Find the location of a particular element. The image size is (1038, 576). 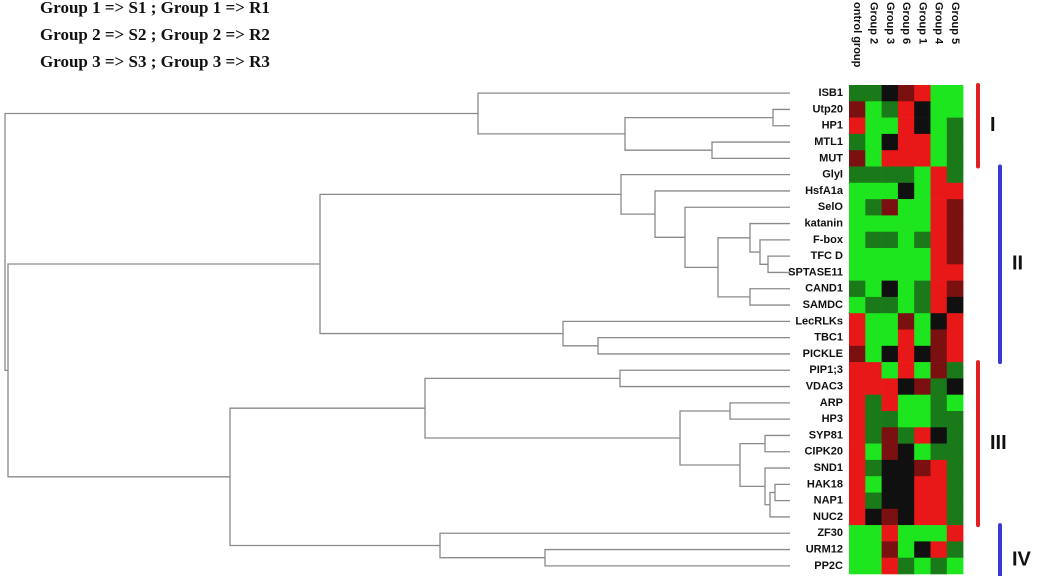

column-label: Group 5 is located at coordinates (955, 23).